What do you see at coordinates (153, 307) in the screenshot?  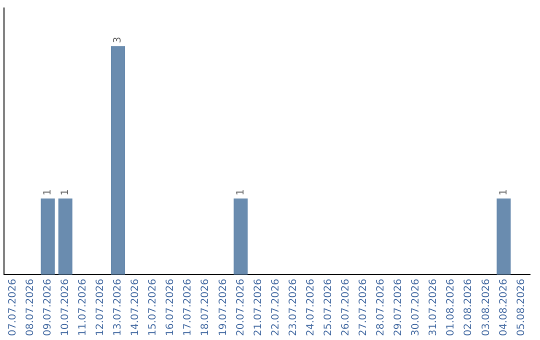 I see `x-tick-label: 15.07.2026` at bounding box center [153, 307].